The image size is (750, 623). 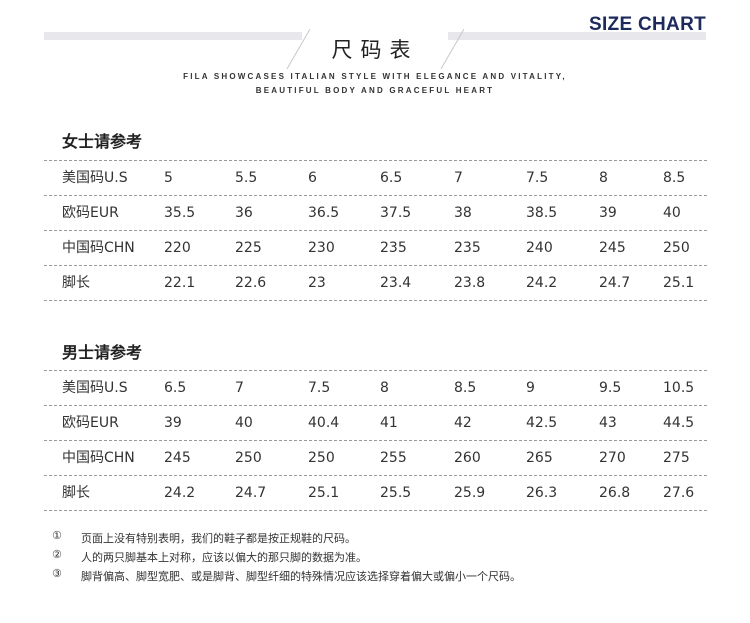 What do you see at coordinates (542, 213) in the screenshot?
I see `table-cell: 38.5` at bounding box center [542, 213].